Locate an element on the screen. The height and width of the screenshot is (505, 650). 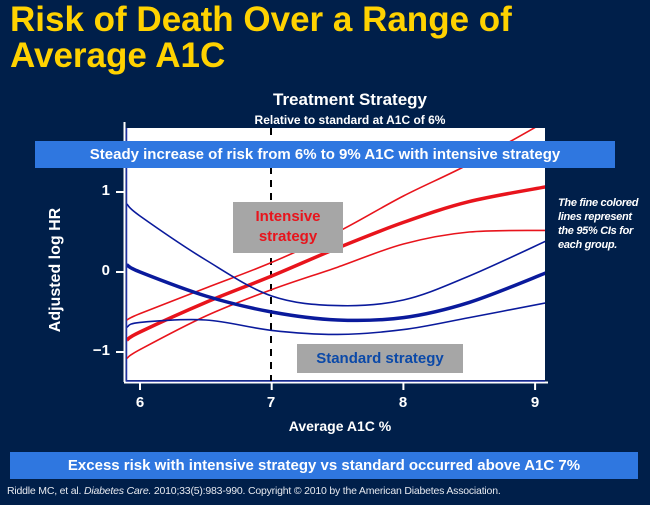
y-tick-1: 1 is located at coordinates (105, 190).